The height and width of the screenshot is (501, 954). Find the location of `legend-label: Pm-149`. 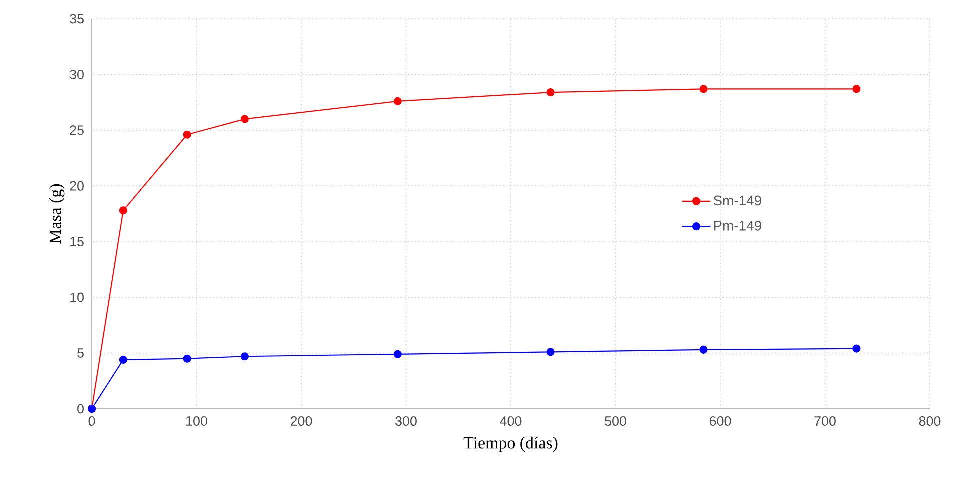

legend-label: Pm-149 is located at coordinates (738, 225).